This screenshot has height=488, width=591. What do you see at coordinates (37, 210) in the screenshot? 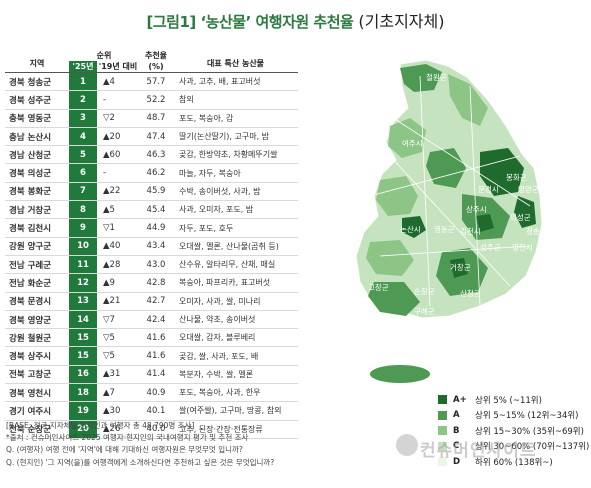
I see `cell-region: 경남 거창군` at bounding box center [37, 210].